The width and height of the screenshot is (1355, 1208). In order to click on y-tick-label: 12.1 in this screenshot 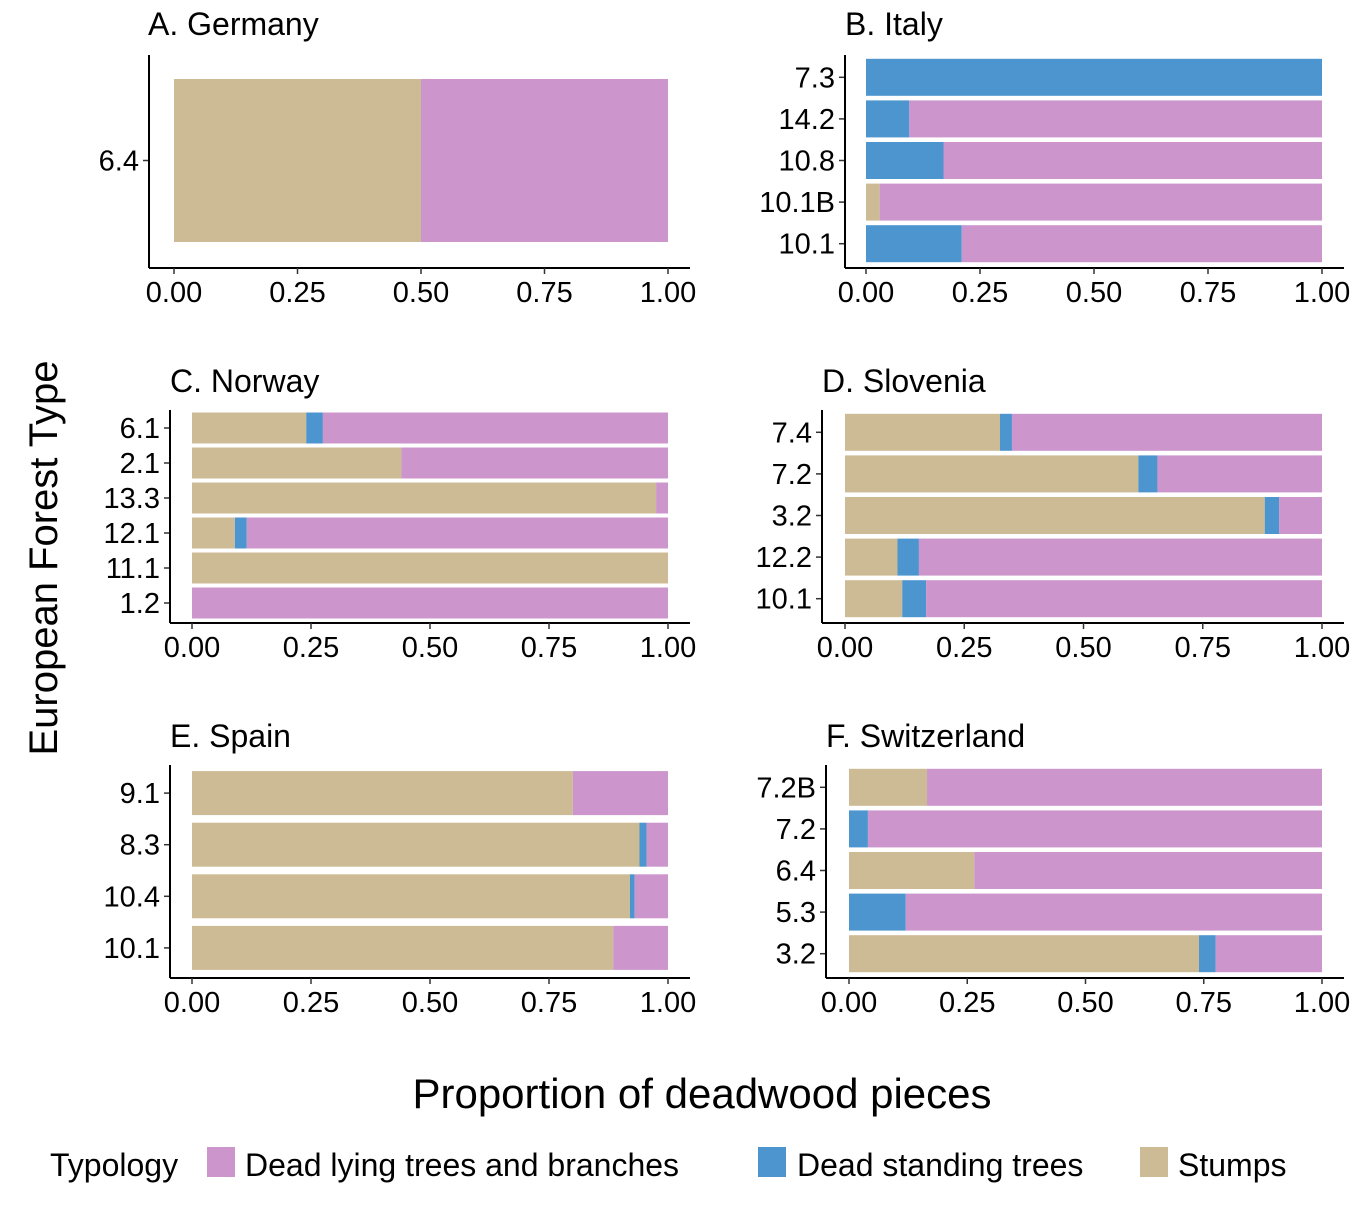, I will do `click(132, 534)`.